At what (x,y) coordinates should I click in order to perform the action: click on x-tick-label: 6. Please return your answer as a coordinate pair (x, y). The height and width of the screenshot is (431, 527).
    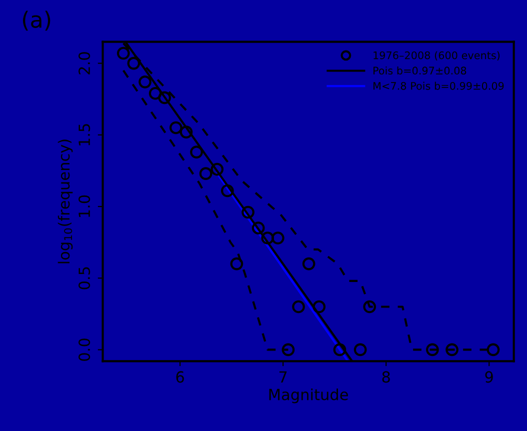
    Looking at the image, I should click on (180, 377).